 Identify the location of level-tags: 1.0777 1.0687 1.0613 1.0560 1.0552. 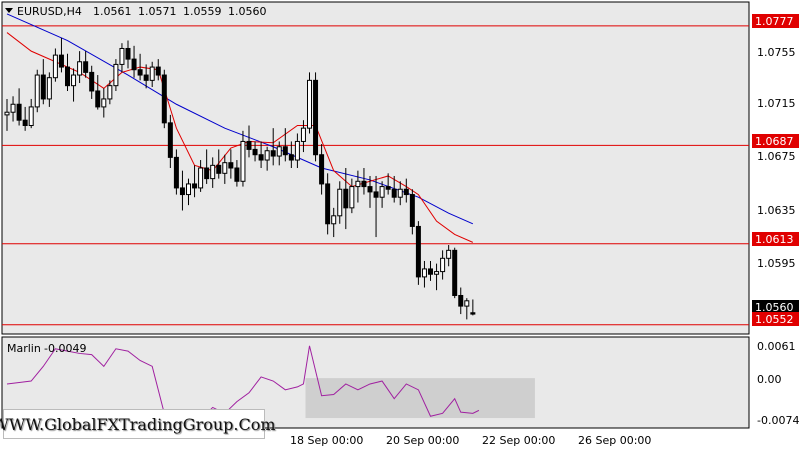
(775, 170).